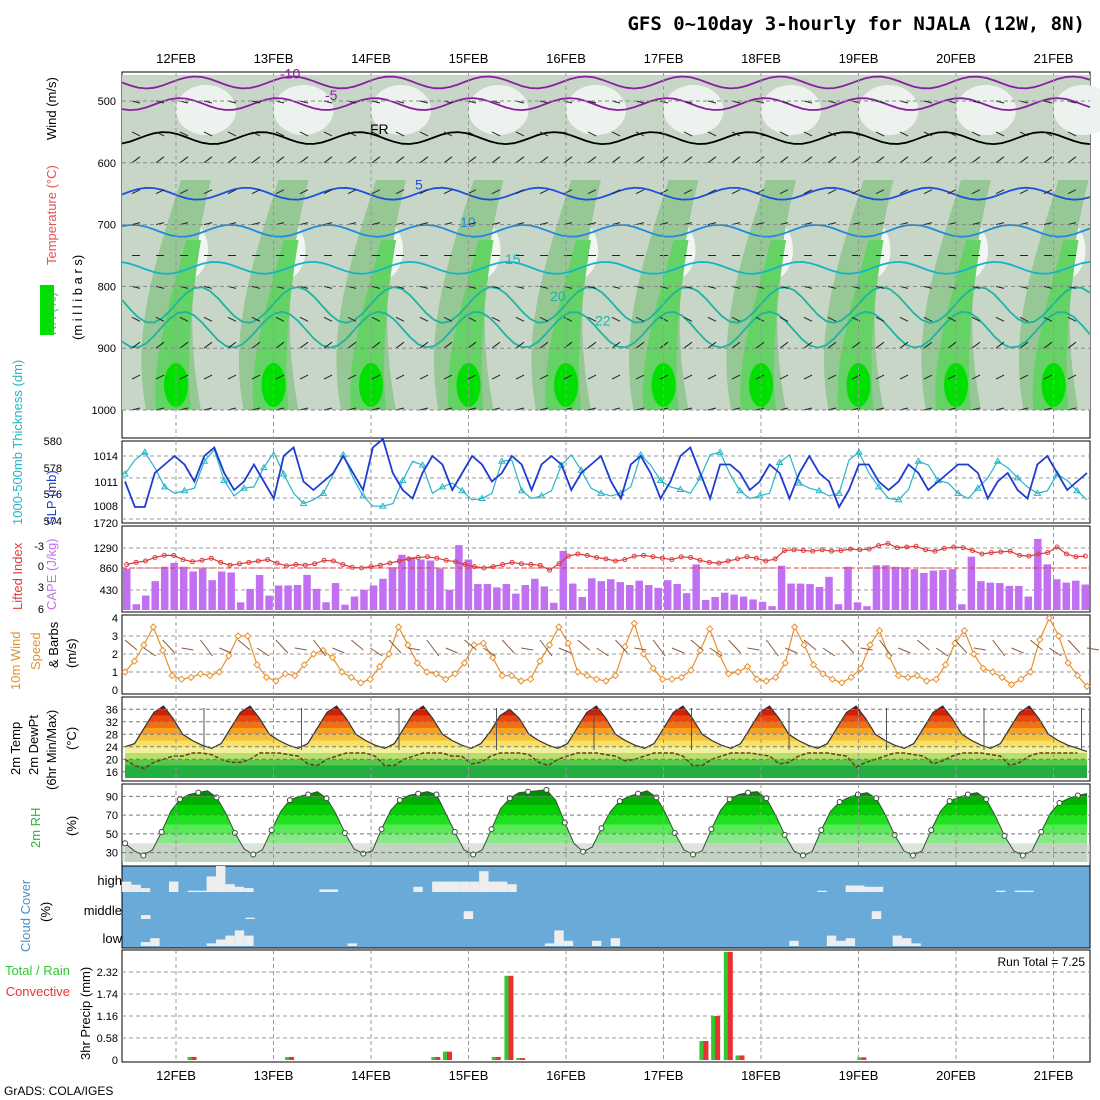 The width and height of the screenshot is (1100, 1100). I want to click on bottom-date-label: 12FEB, so click(176, 1075).